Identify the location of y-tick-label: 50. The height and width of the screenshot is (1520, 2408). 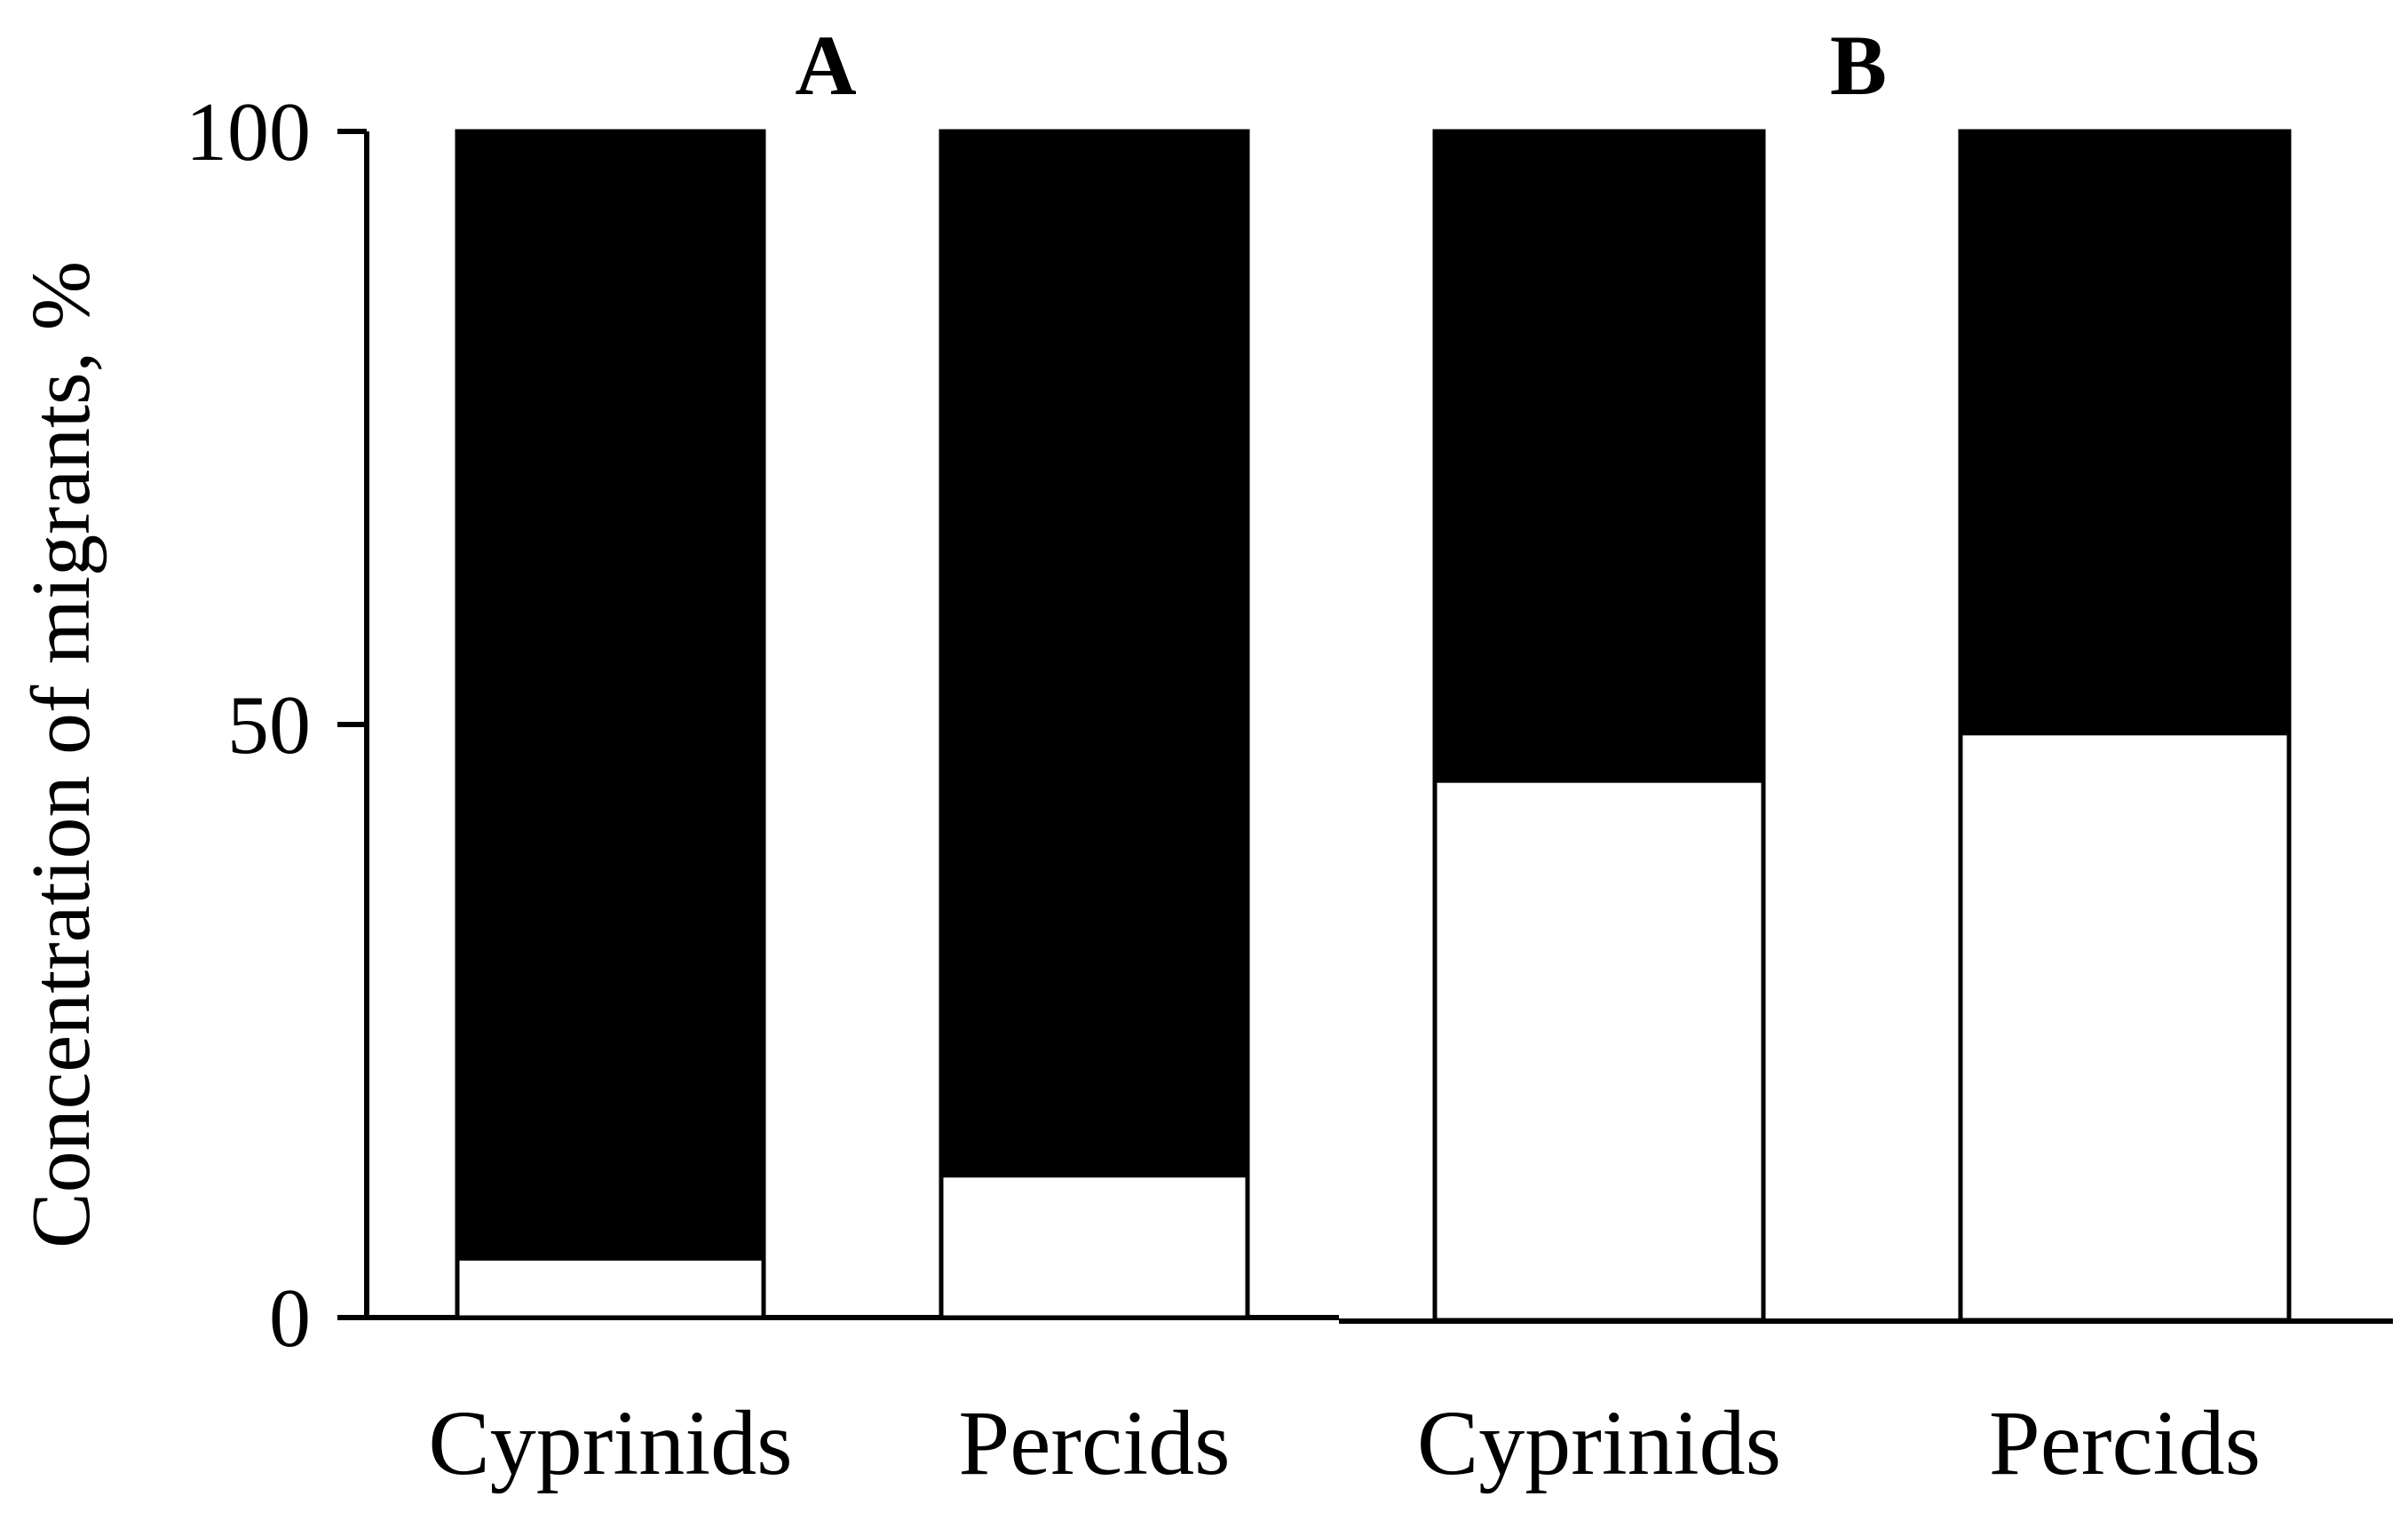
(269, 725).